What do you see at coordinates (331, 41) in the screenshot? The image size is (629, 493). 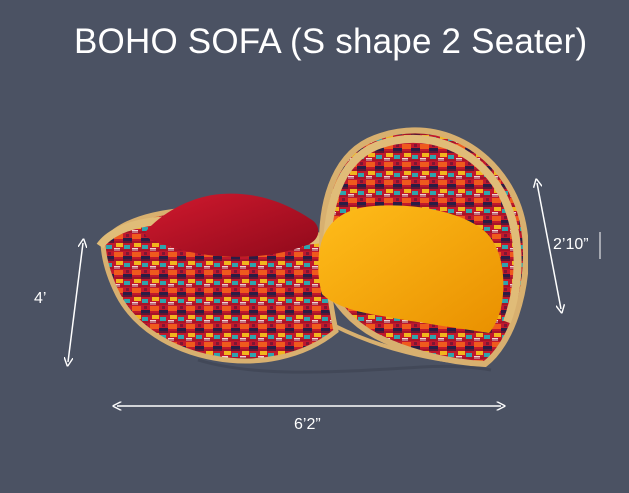 I see `page-title: BOHO SOFA (S shape 2 Seater)` at bounding box center [331, 41].